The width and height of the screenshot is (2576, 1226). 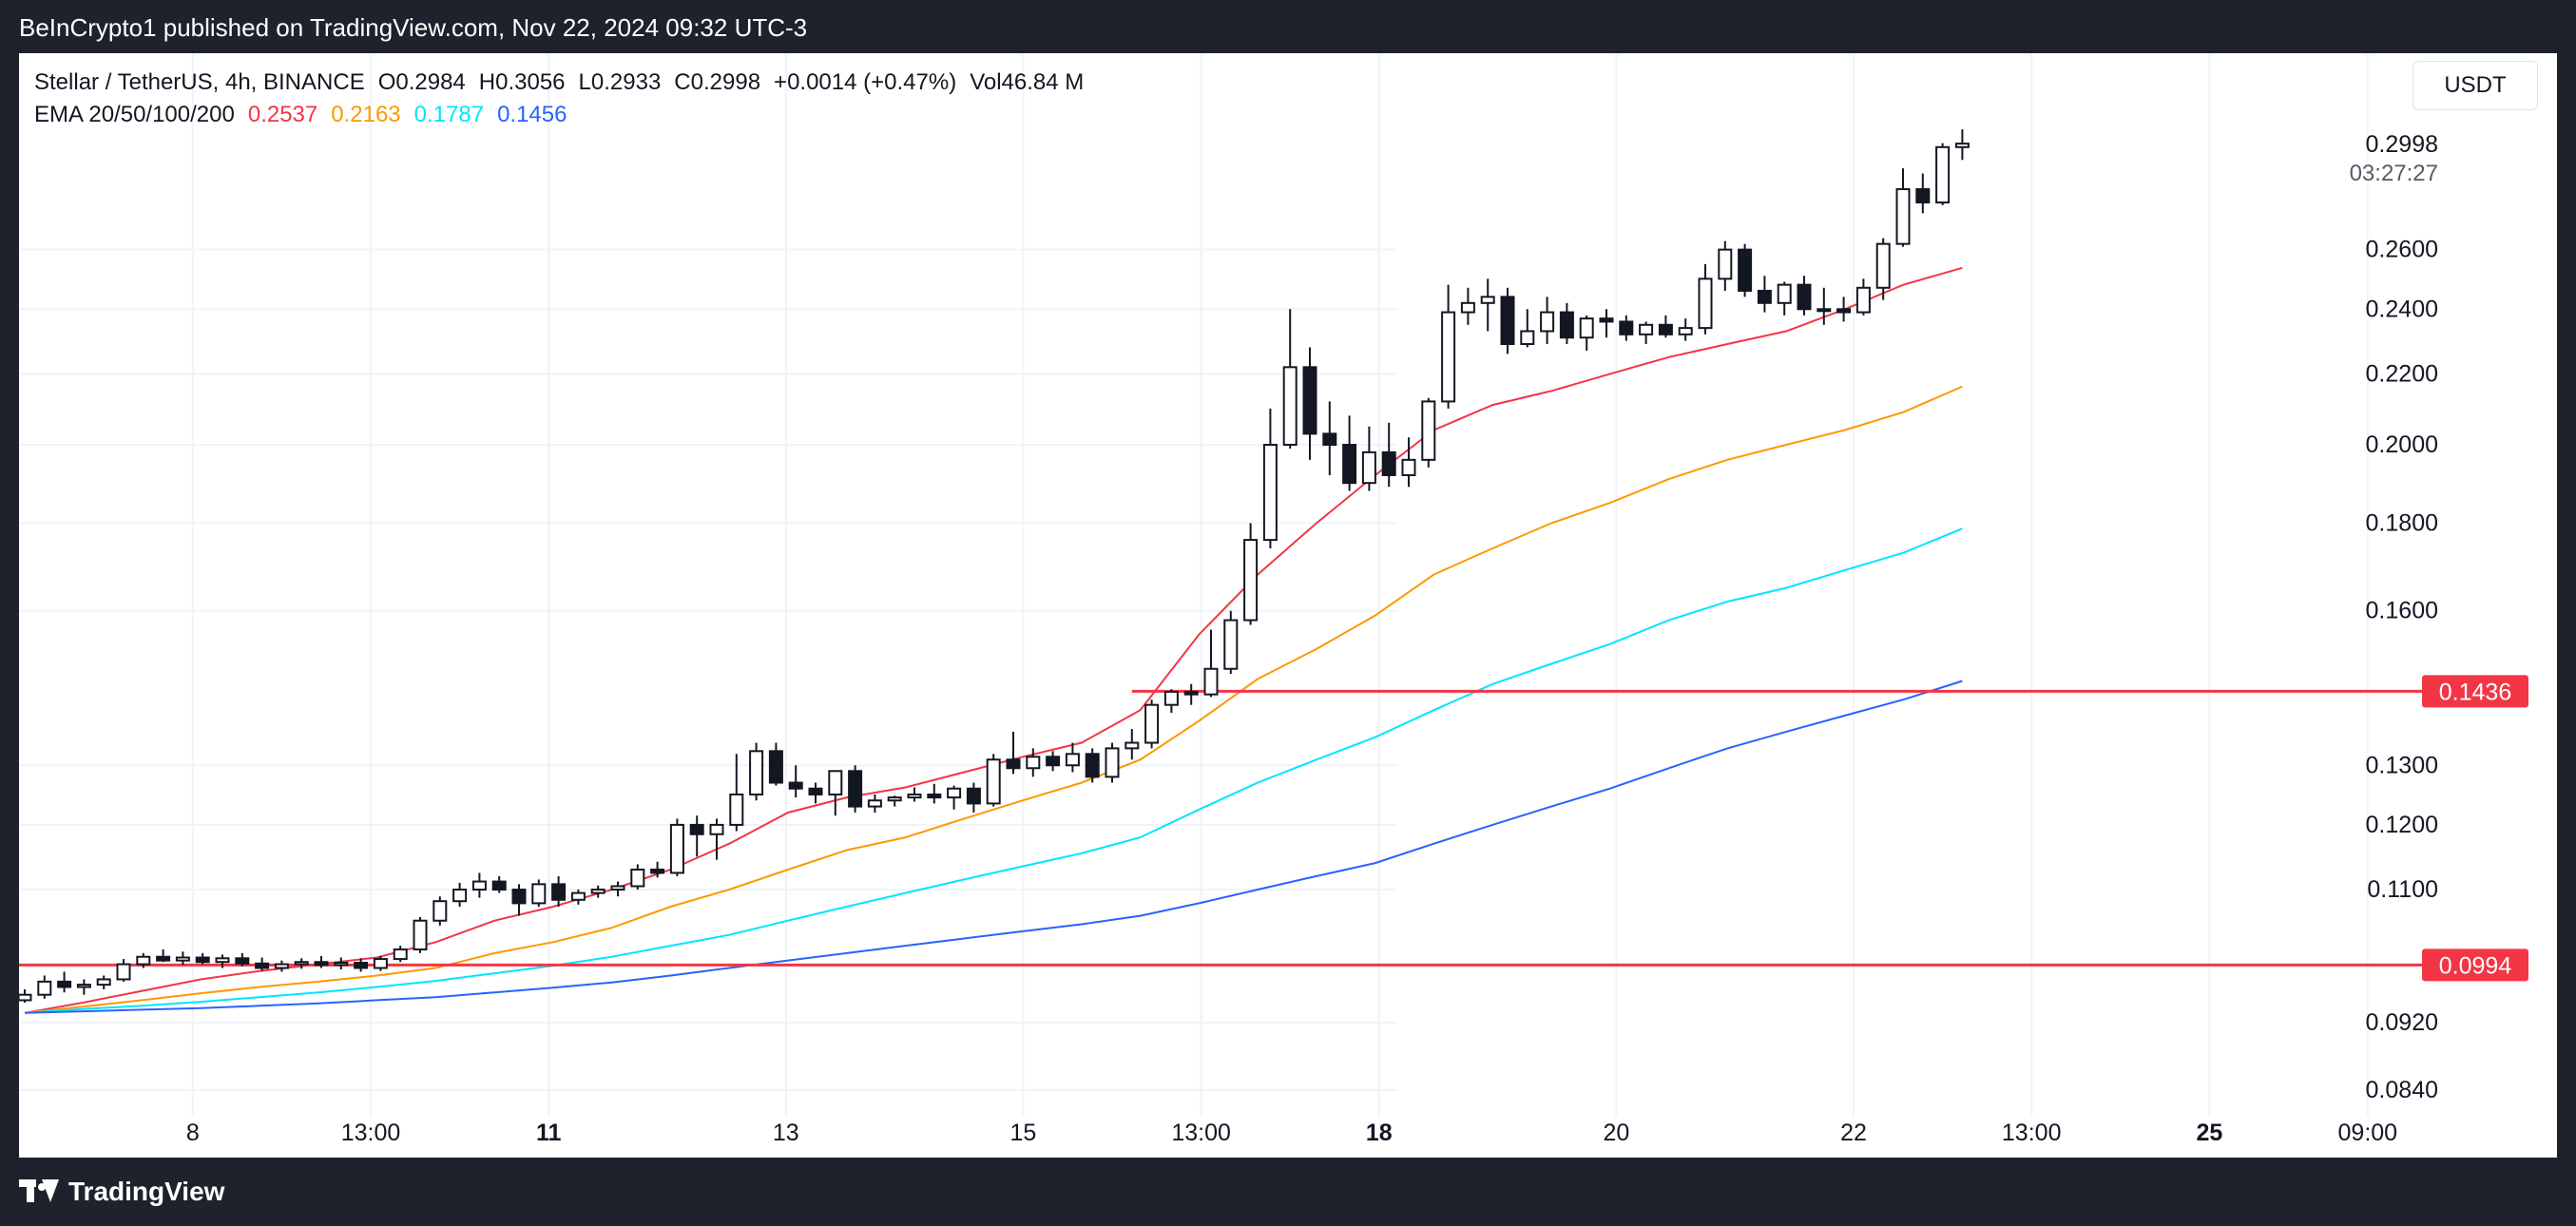 I want to click on currency-unit-button: USDT, so click(x=2475, y=85).